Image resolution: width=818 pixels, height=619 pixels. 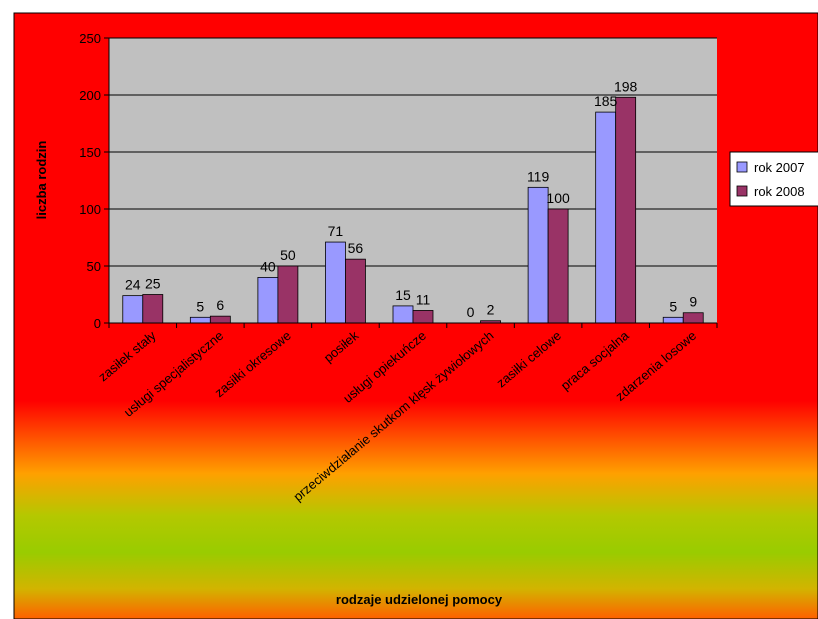 What do you see at coordinates (220, 305) in the screenshot?
I see `data-label: 6` at bounding box center [220, 305].